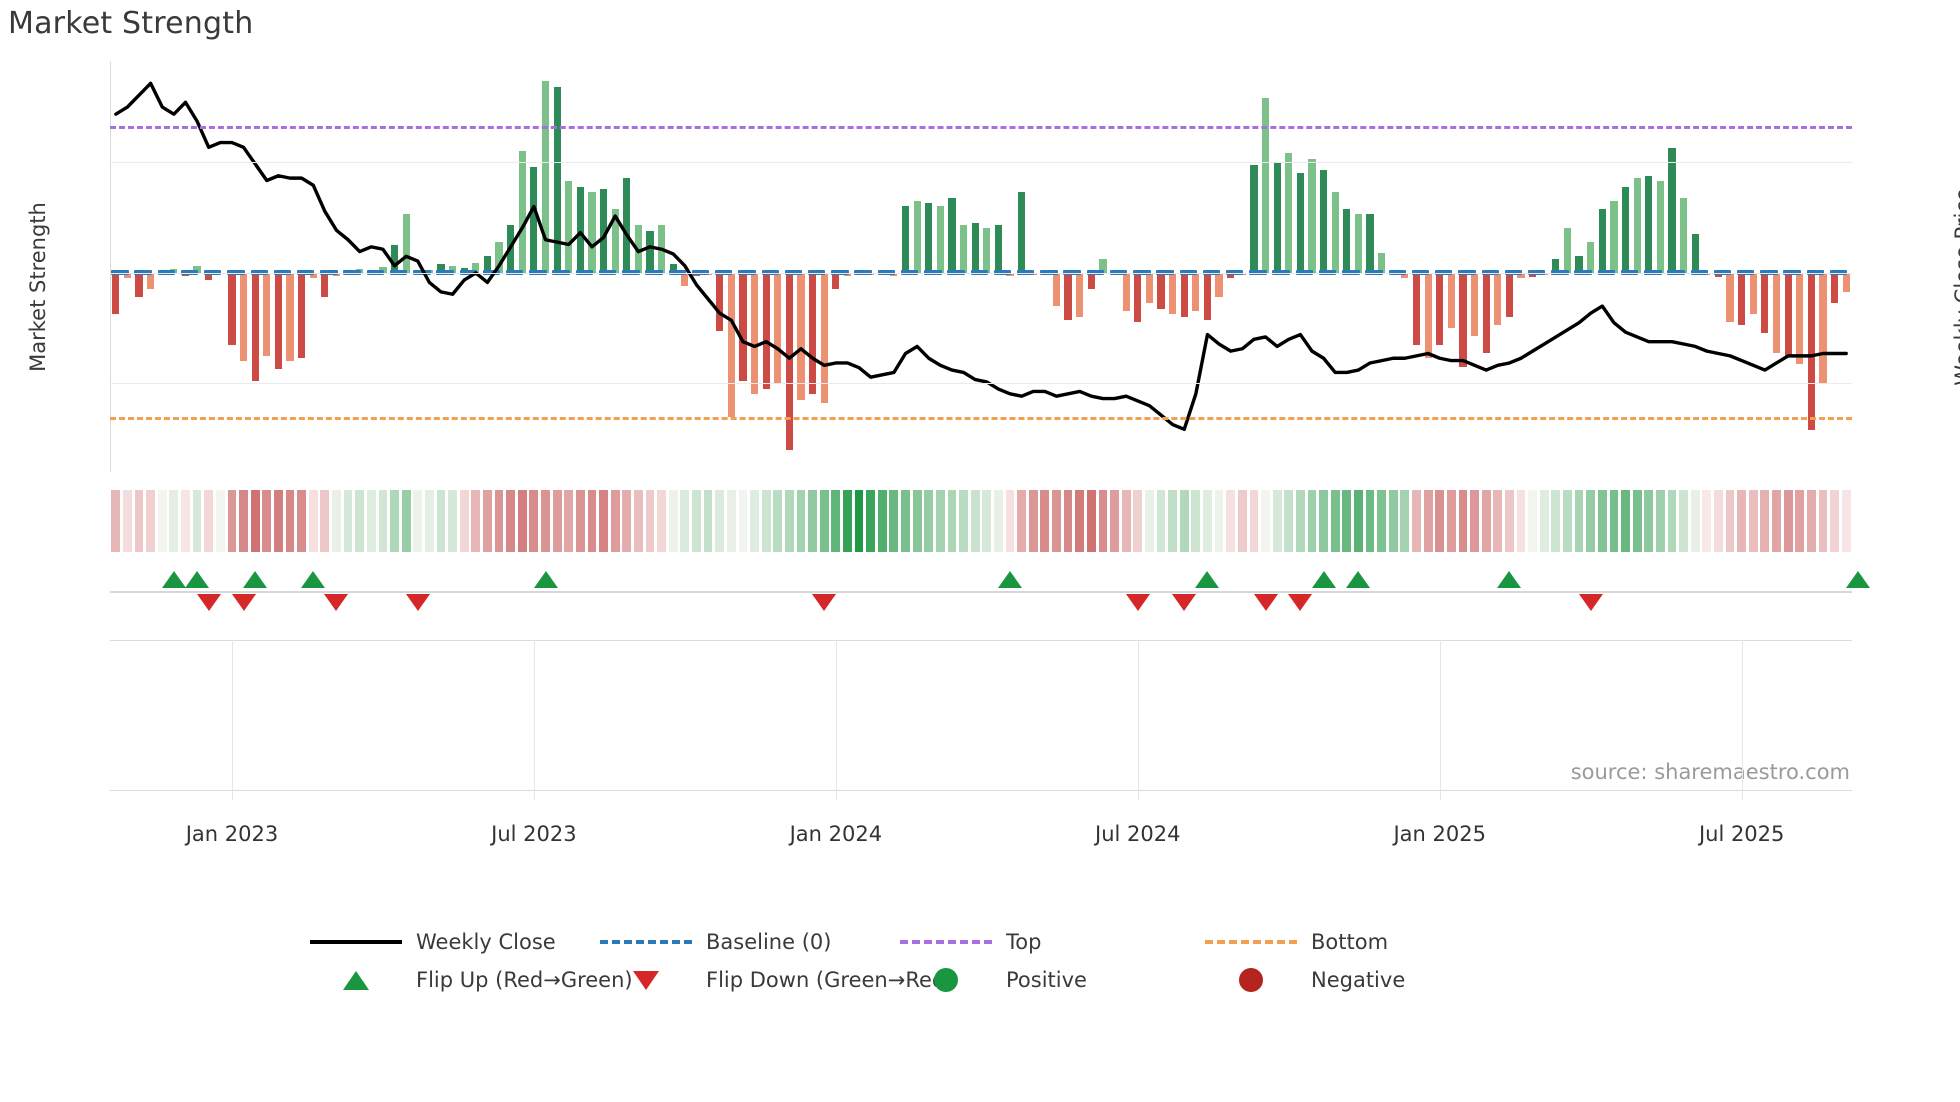 This screenshot has height=1102, width=1960. Describe the element at coordinates (970, 942) in the screenshot. I see `legend-item: Top` at that location.